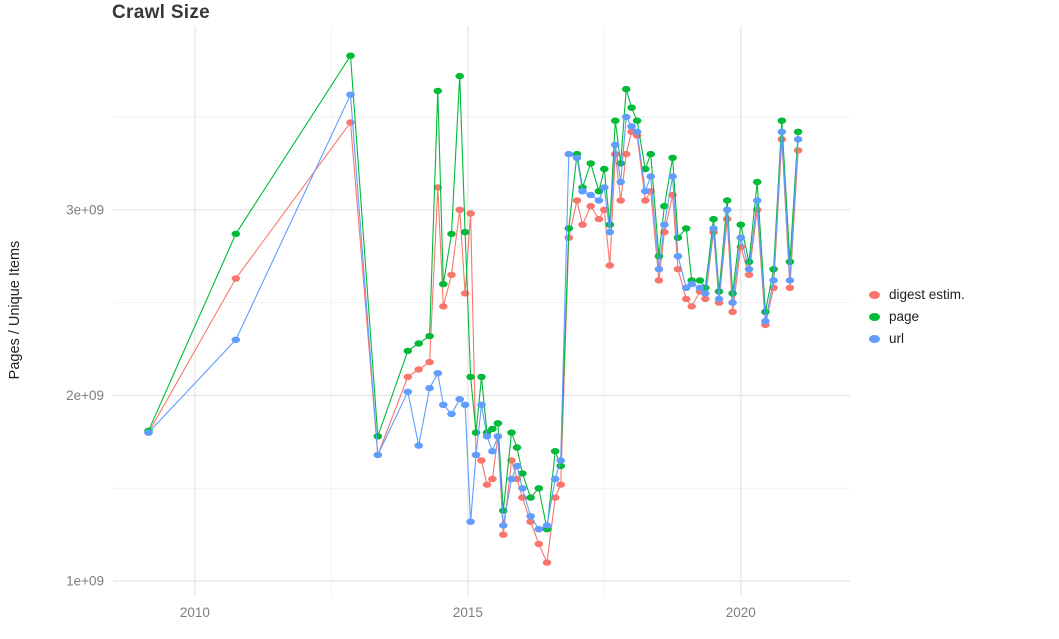 This screenshot has height=639, width=1059. Describe the element at coordinates (161, 12) in the screenshot. I see `chart-title: Crawl Size` at that location.